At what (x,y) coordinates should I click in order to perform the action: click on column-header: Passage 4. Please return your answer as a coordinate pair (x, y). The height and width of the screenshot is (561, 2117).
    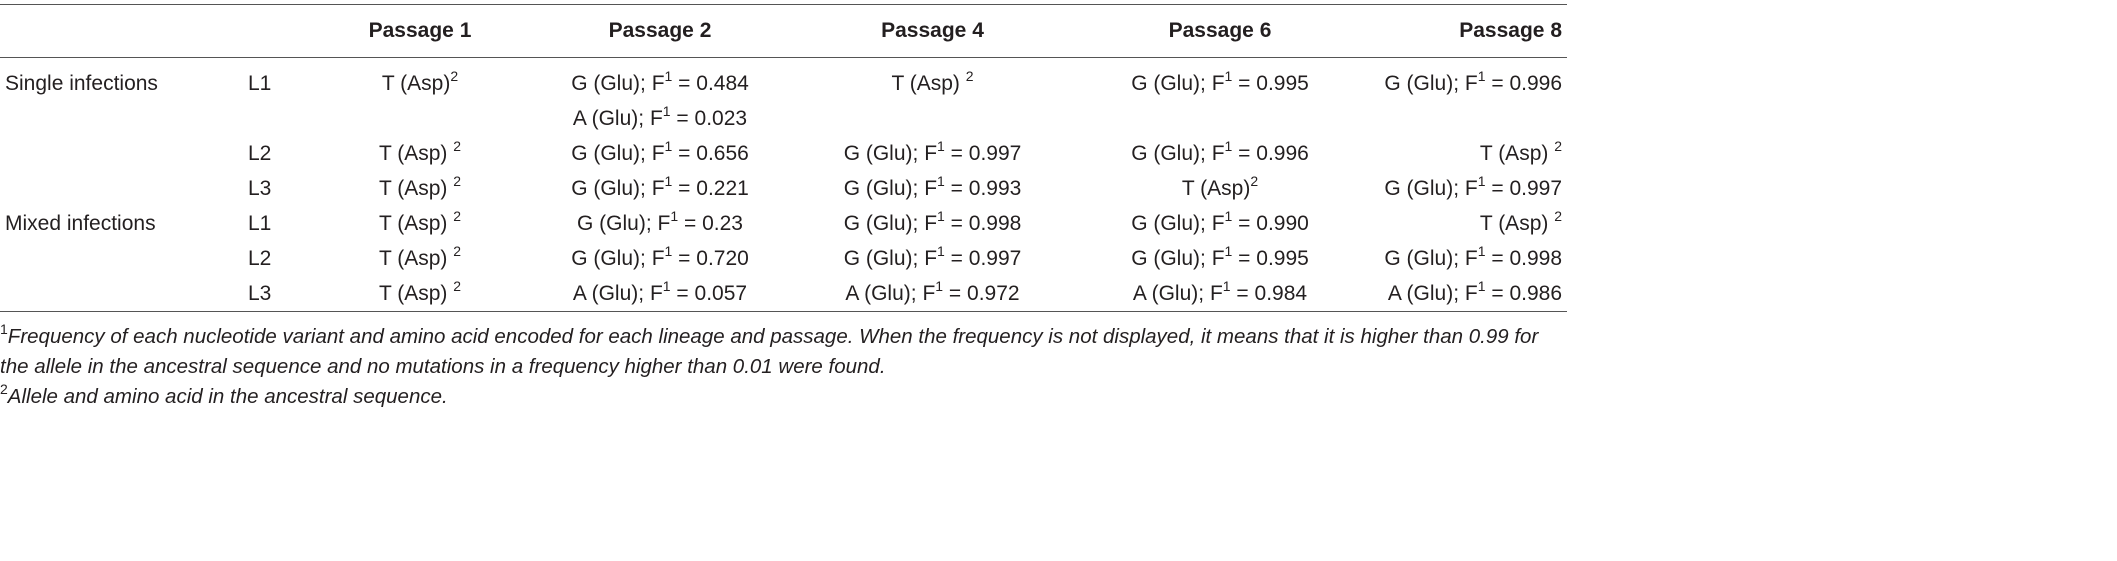
    Looking at the image, I should click on (932, 30).